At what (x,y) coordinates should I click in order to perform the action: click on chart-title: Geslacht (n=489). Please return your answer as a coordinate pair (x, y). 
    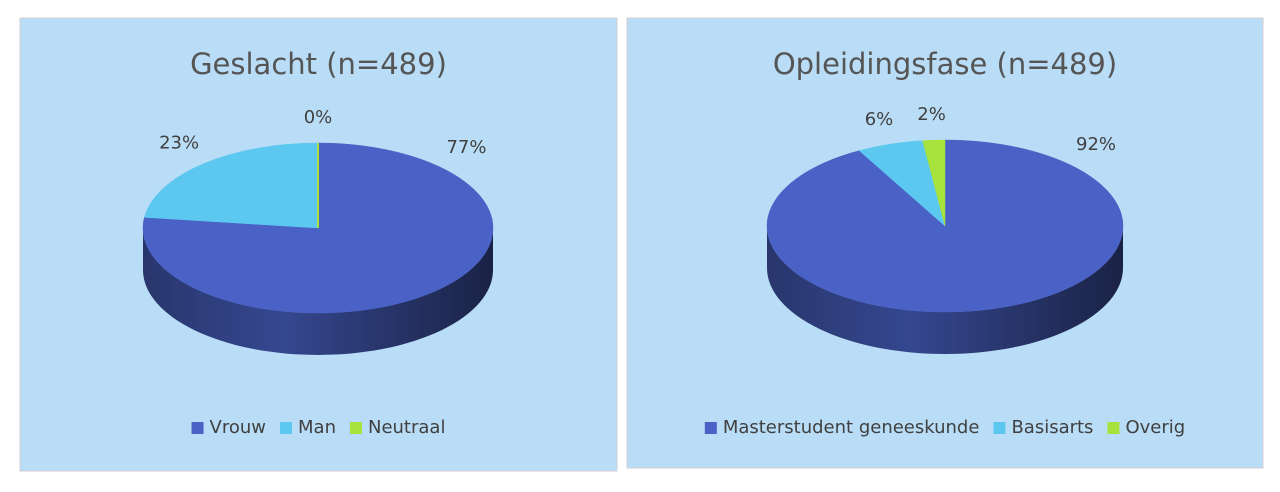
    Looking at the image, I should click on (318, 64).